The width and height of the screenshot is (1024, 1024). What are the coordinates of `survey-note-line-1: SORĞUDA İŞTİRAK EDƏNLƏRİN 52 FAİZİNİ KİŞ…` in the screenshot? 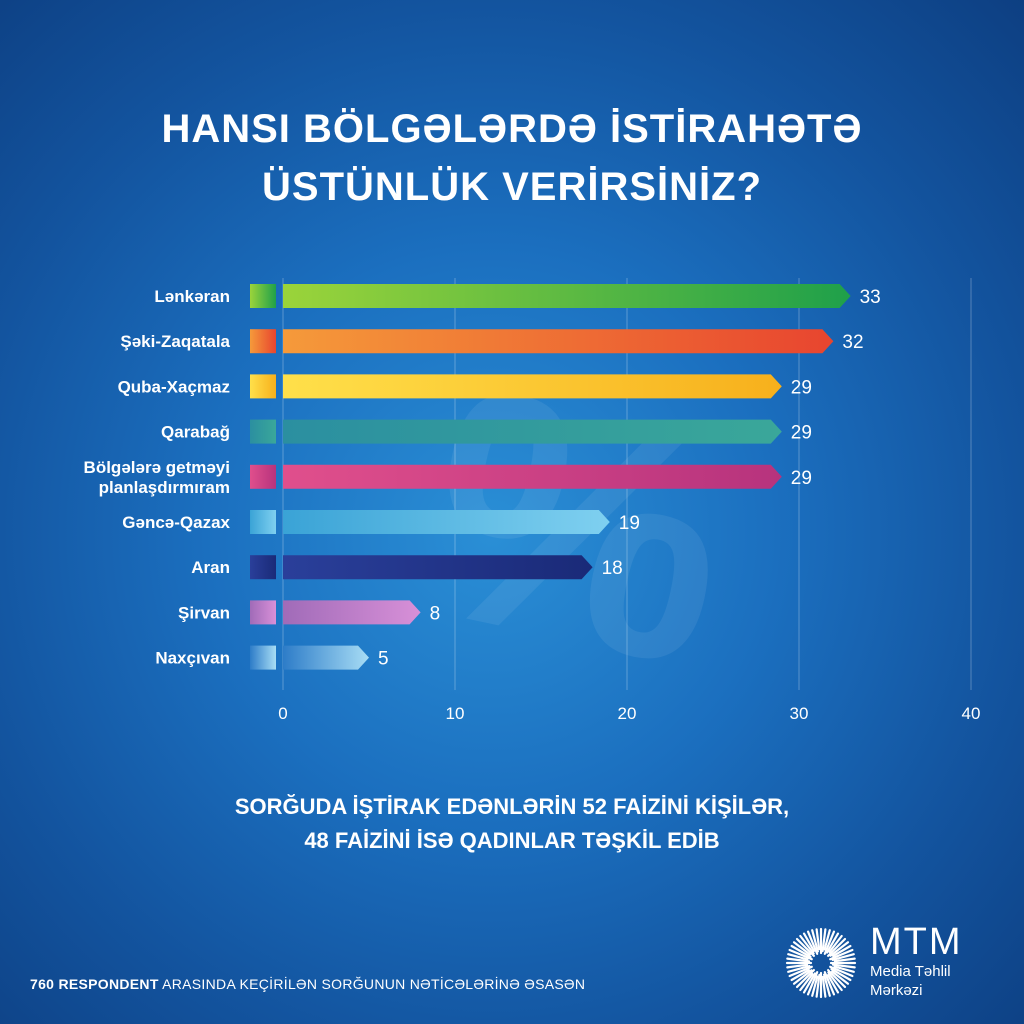 It's located at (512, 806).